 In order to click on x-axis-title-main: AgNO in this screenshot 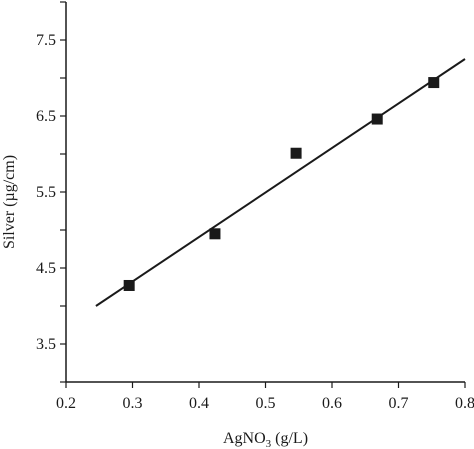, I will do `click(244, 438)`.